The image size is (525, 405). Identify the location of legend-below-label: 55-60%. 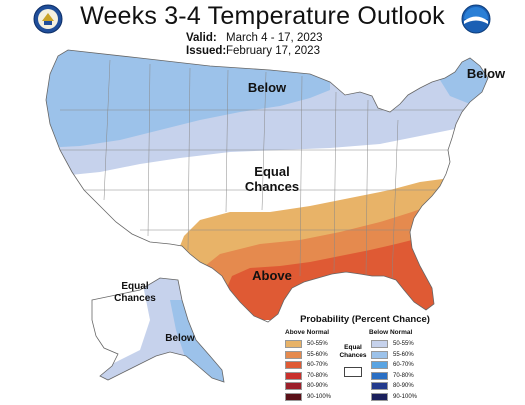
(403, 354).